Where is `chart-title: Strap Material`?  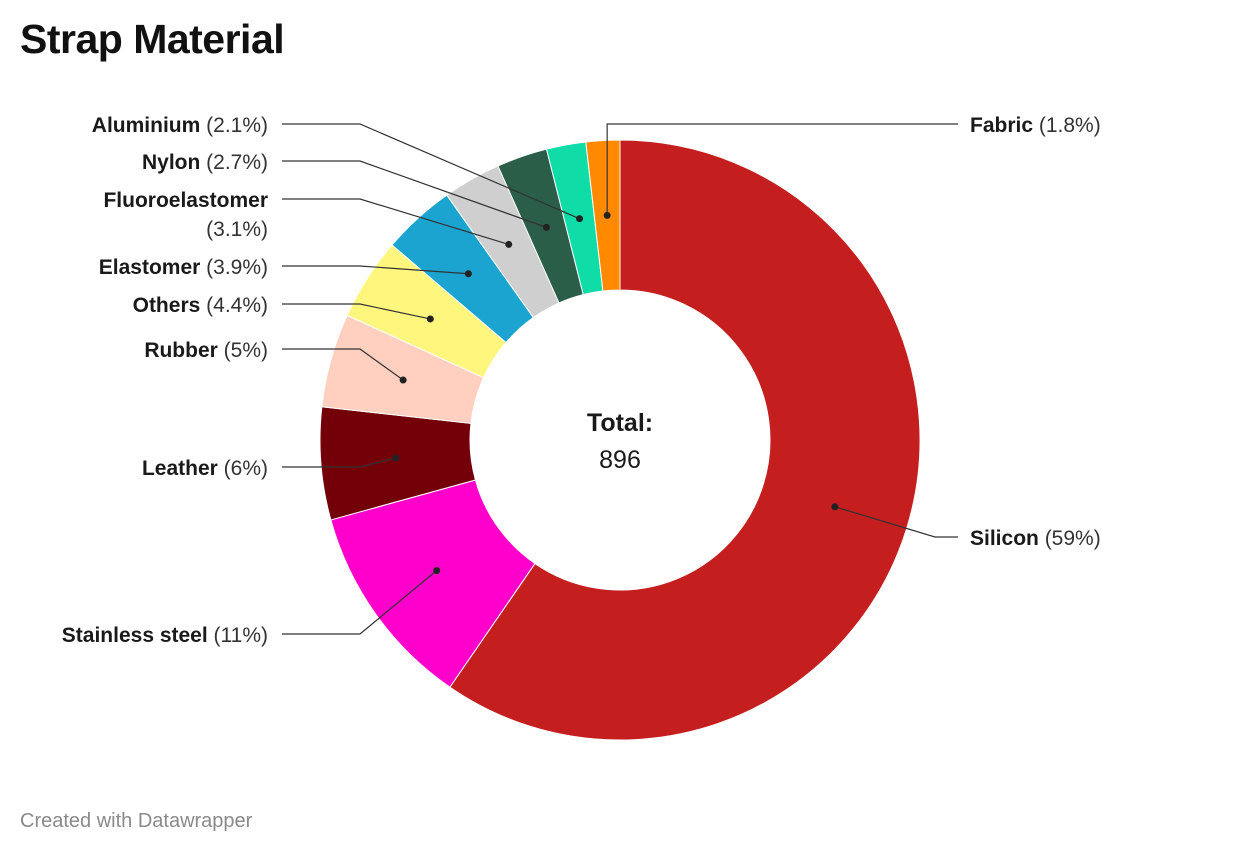
chart-title: Strap Material is located at coordinates (152, 39).